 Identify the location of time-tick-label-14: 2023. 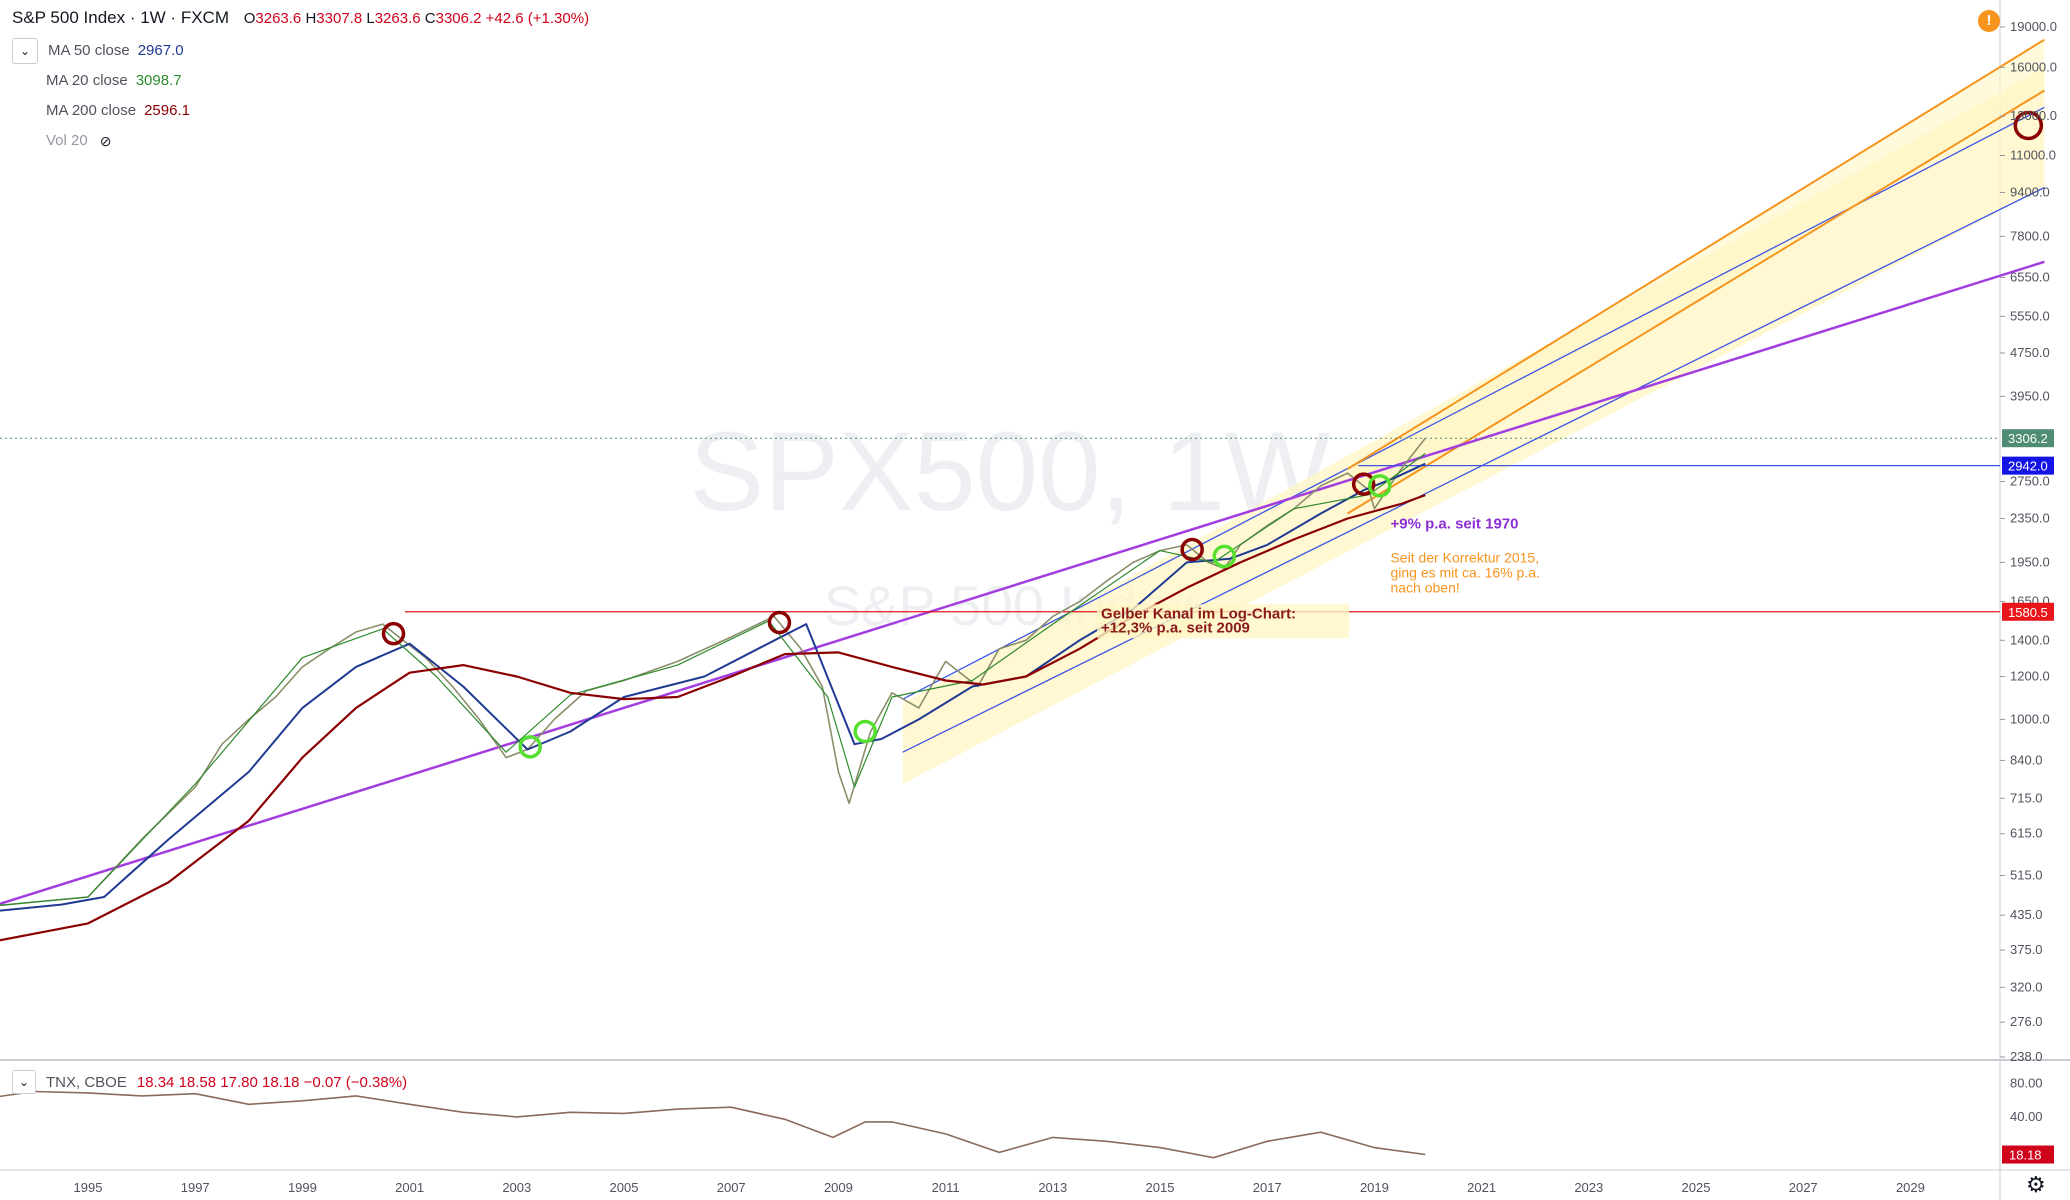
(1588, 1187).